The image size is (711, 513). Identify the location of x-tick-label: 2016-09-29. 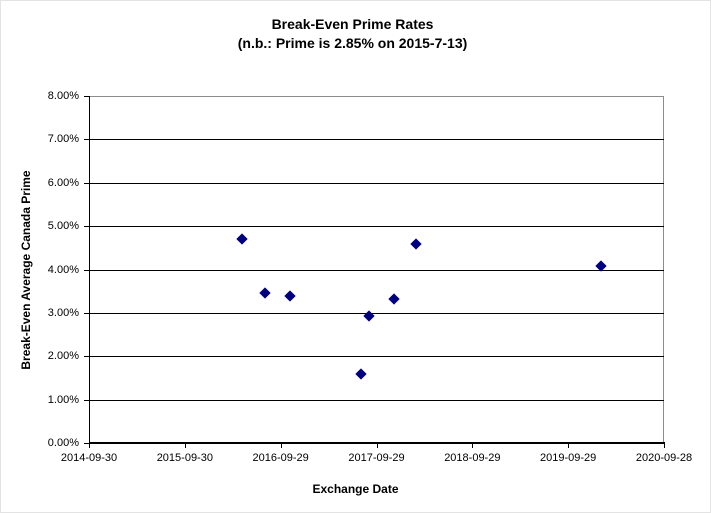
(280, 458).